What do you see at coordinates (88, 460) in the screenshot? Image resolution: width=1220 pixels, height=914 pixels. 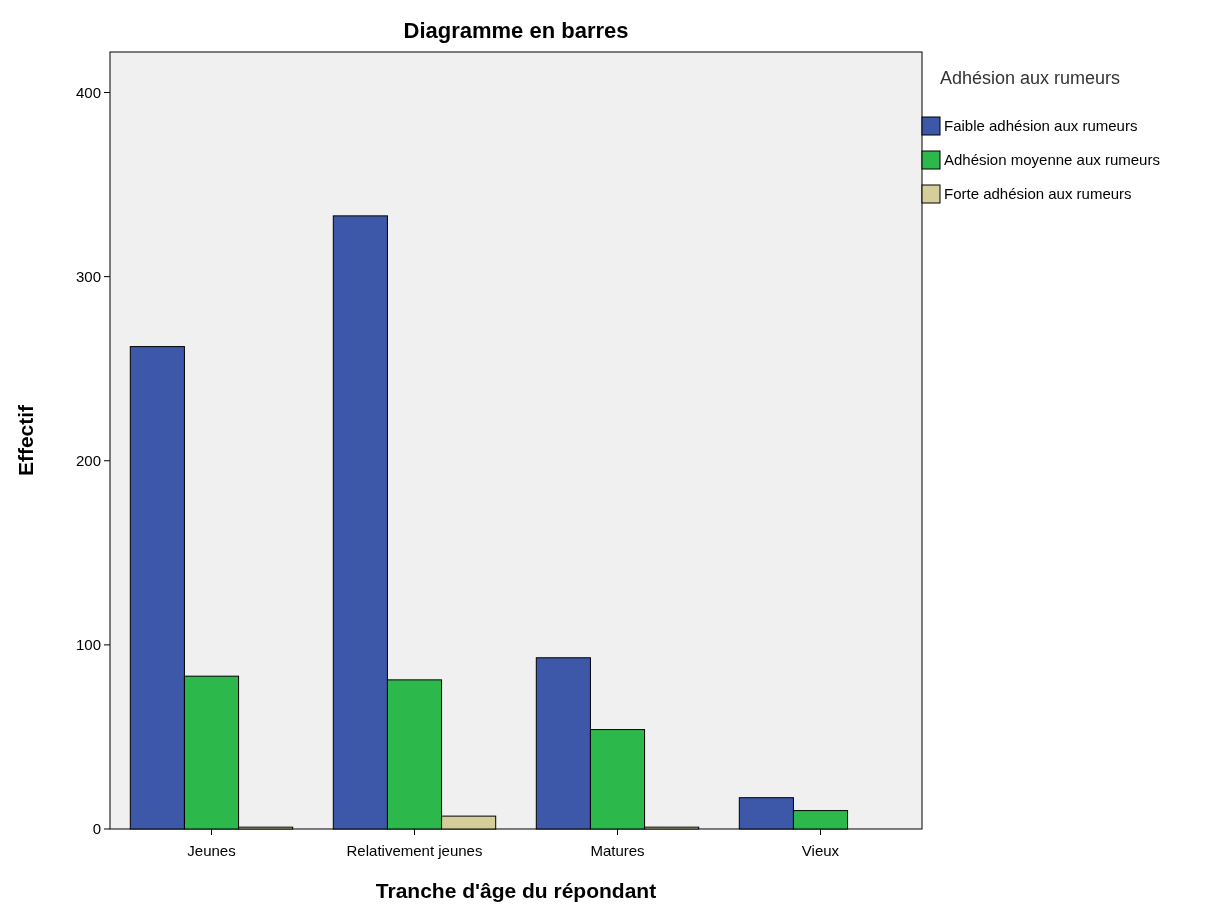 I see `y-tick-label: 200` at bounding box center [88, 460].